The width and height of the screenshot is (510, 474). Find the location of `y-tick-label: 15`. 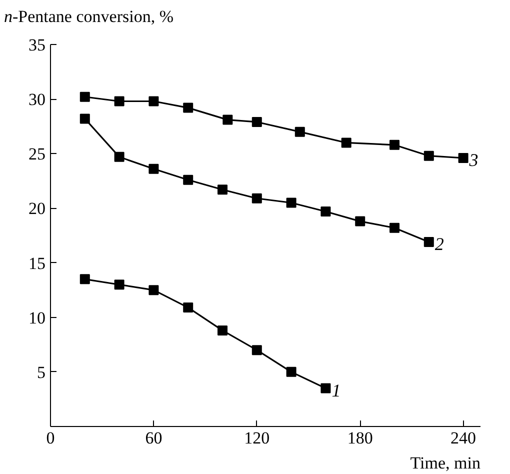

y-tick-label: 15 is located at coordinates (37, 263).